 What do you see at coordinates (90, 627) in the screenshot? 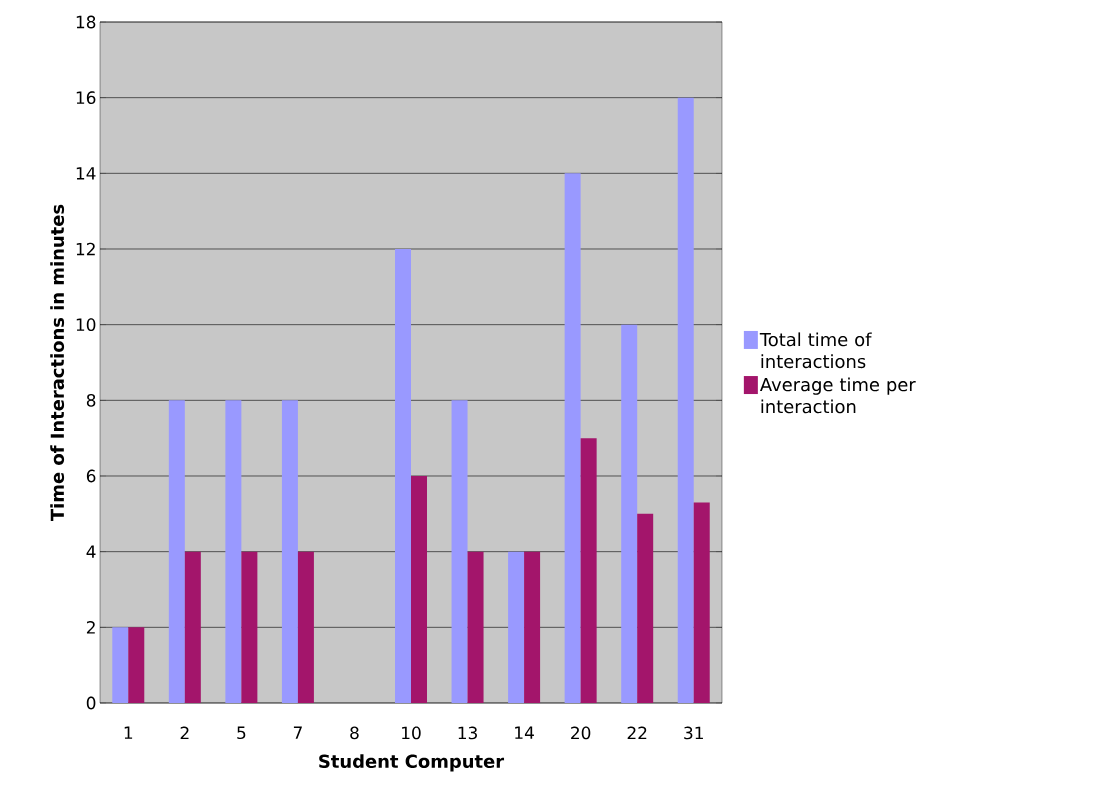
I see `y-tick-label: 2` at bounding box center [90, 627].